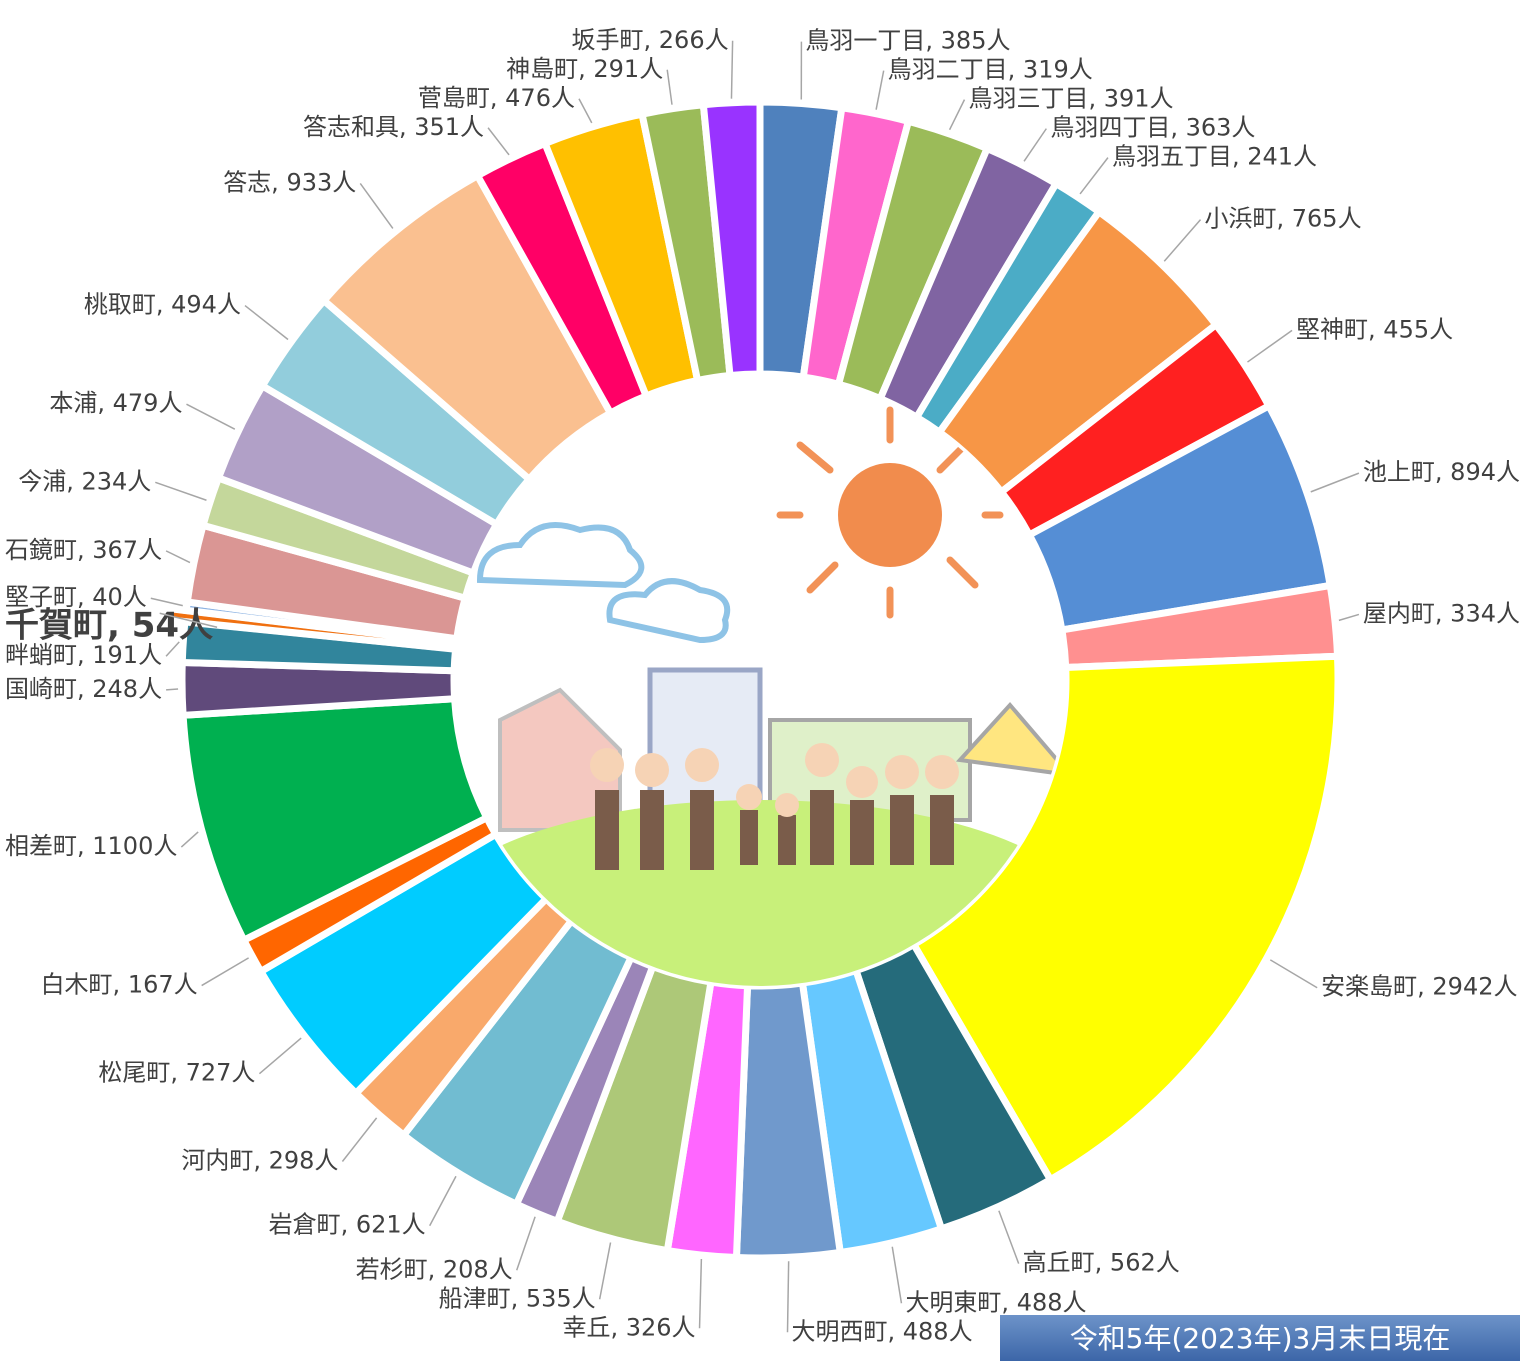 This screenshot has height=1361, width=1525. Describe the element at coordinates (517, 1298) in the screenshot. I see `data-label: 船津町, 535人` at that location.